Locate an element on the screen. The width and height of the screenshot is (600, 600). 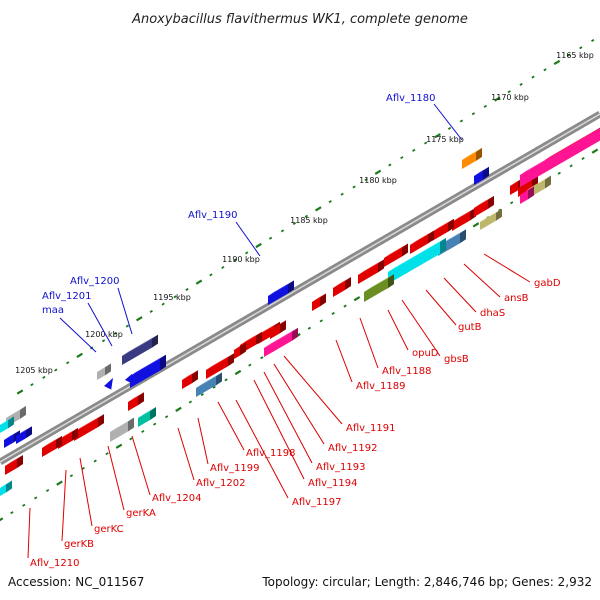
kbp-label-1180-kbp: 1180 kbp is located at coordinates (378, 180).